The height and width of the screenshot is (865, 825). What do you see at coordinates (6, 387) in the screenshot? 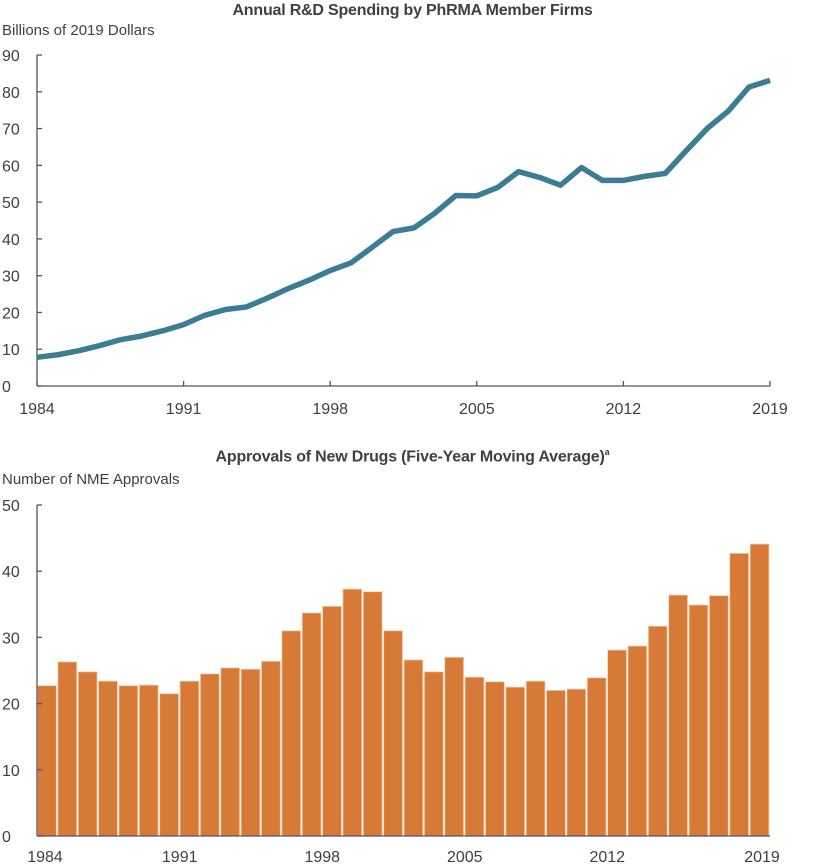
I see `line-chart-y-tick-label: 0` at bounding box center [6, 387].